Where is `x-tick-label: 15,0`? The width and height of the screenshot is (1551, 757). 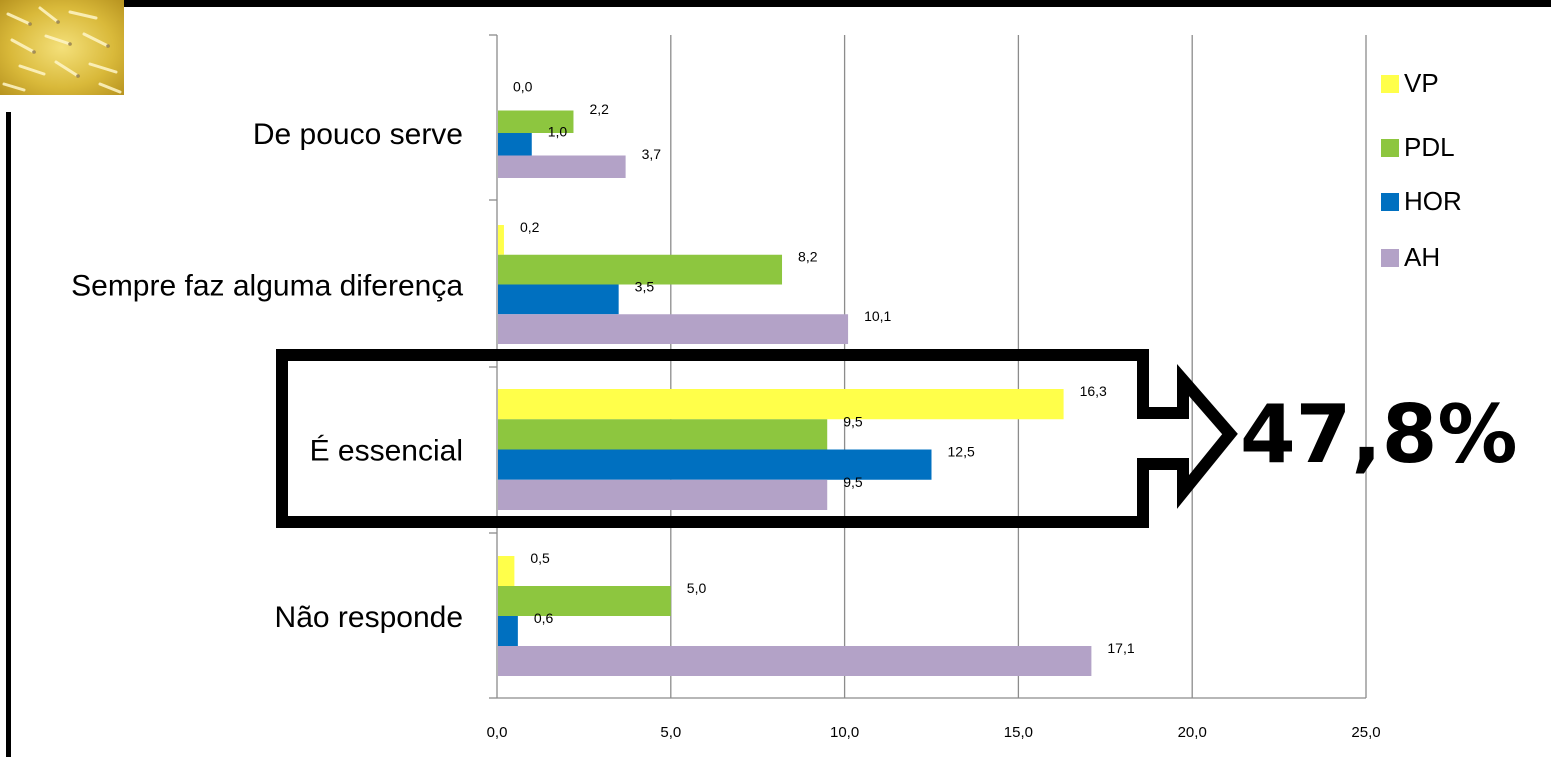
x-tick-label: 15,0 is located at coordinates (1018, 732).